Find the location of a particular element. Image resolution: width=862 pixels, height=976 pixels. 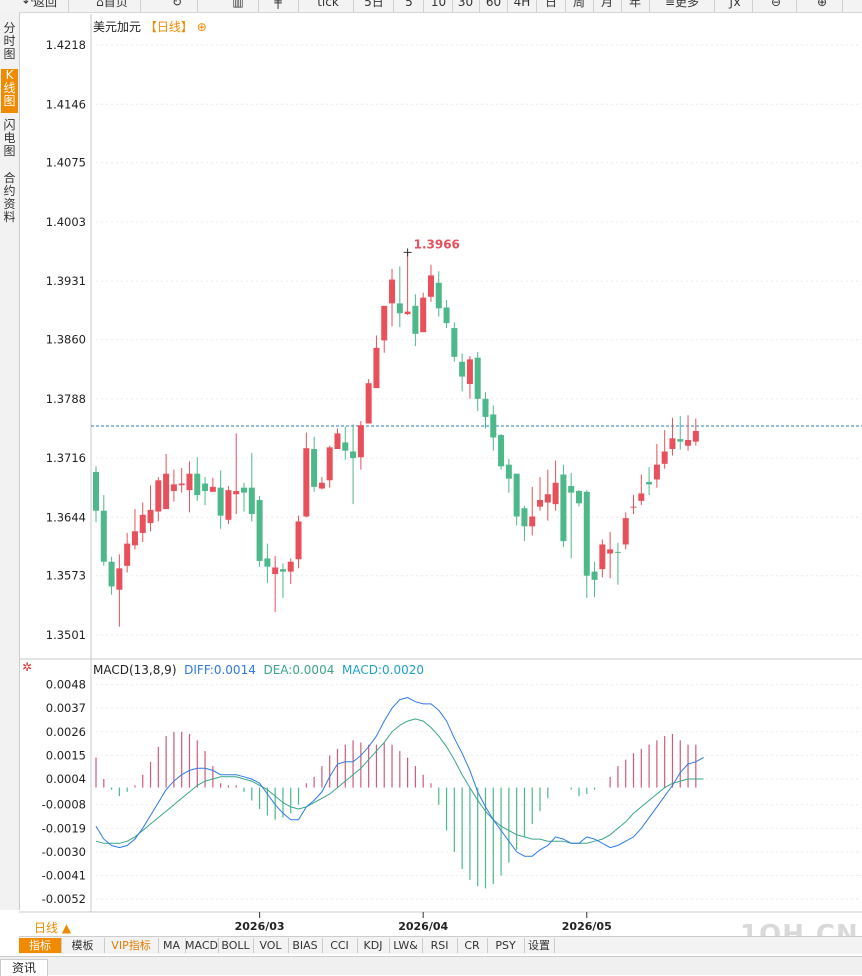

indicator-tab-7: BIAS is located at coordinates (305, 945).